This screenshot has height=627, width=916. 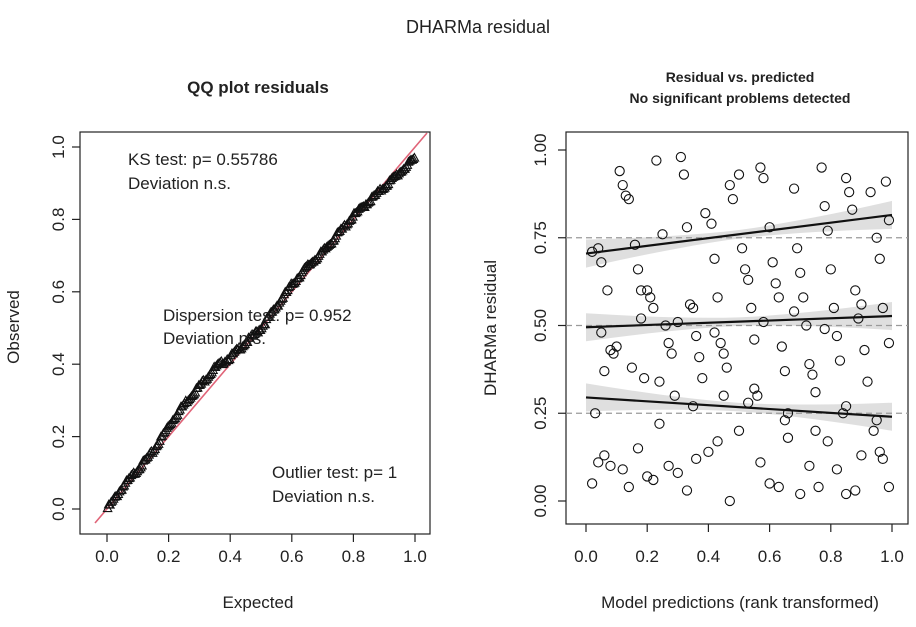 What do you see at coordinates (258, 602) in the screenshot?
I see `qq-x-axis-label: Expected` at bounding box center [258, 602].